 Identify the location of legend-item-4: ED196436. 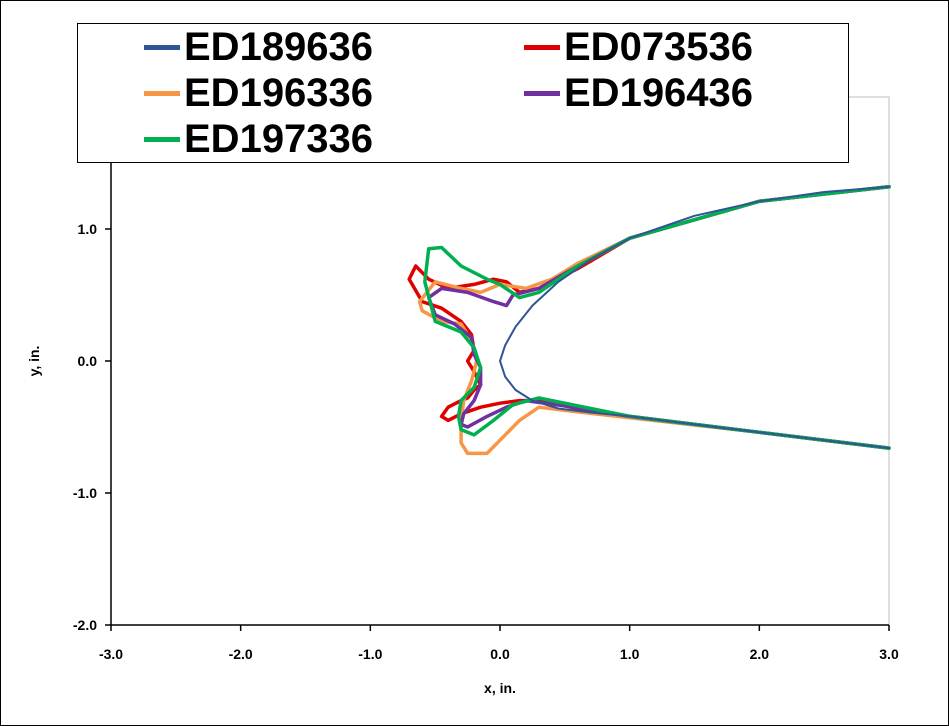
(638, 93).